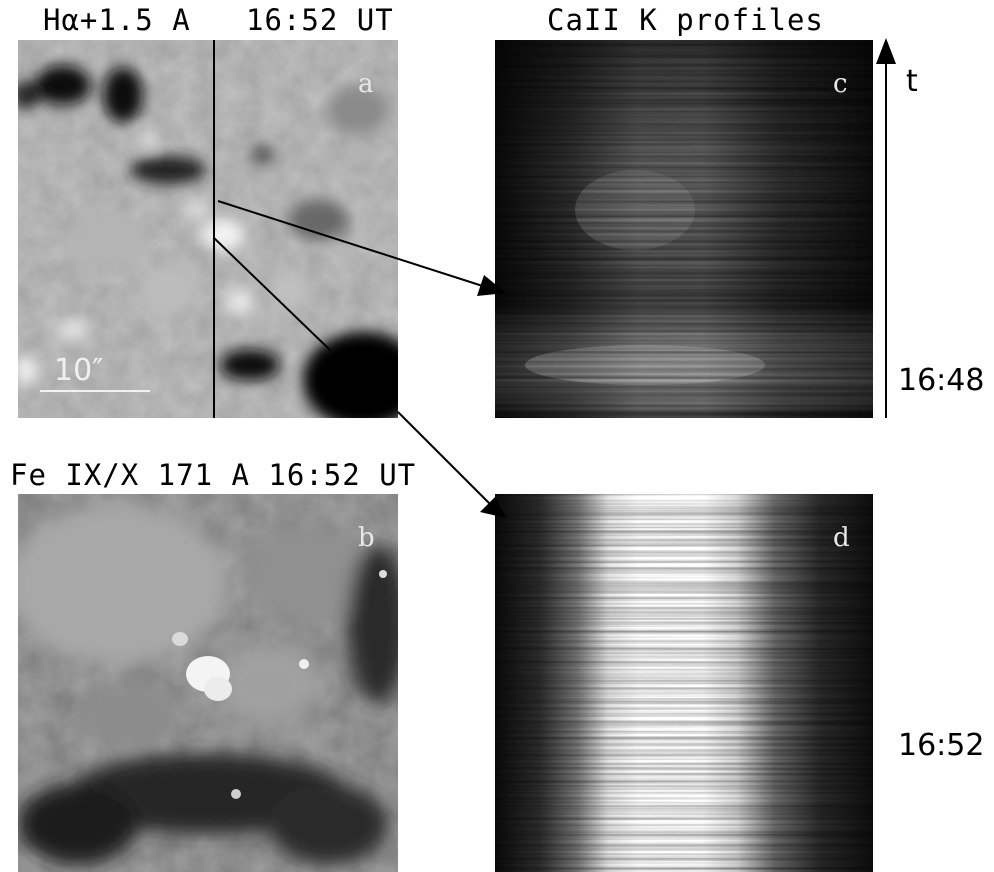 This screenshot has width=994, height=872. Describe the element at coordinates (941, 745) in the screenshot. I see `time-end-label: 16:52` at that location.